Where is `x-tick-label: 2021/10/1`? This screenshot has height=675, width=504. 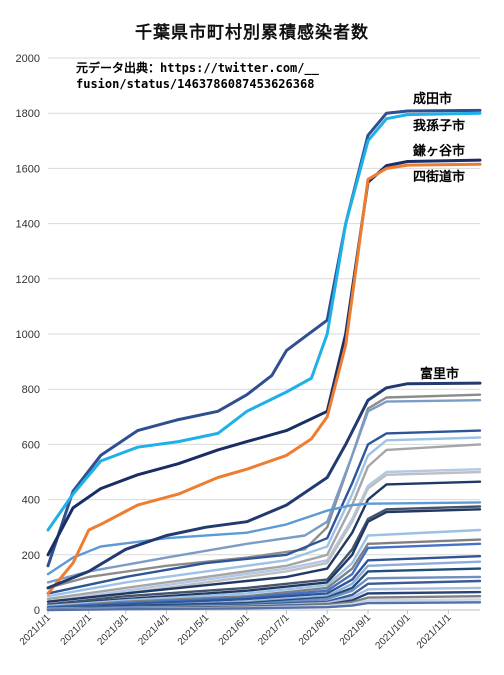 x-tick-label: 2021/10/1 is located at coordinates (393, 632).